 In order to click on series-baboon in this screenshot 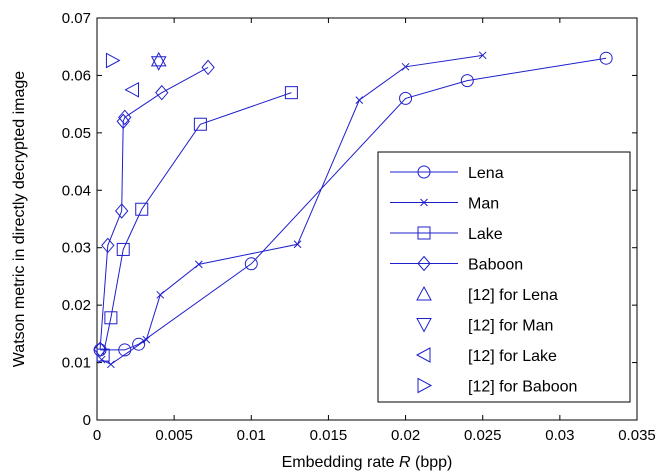, I will do `click(154, 208)`.